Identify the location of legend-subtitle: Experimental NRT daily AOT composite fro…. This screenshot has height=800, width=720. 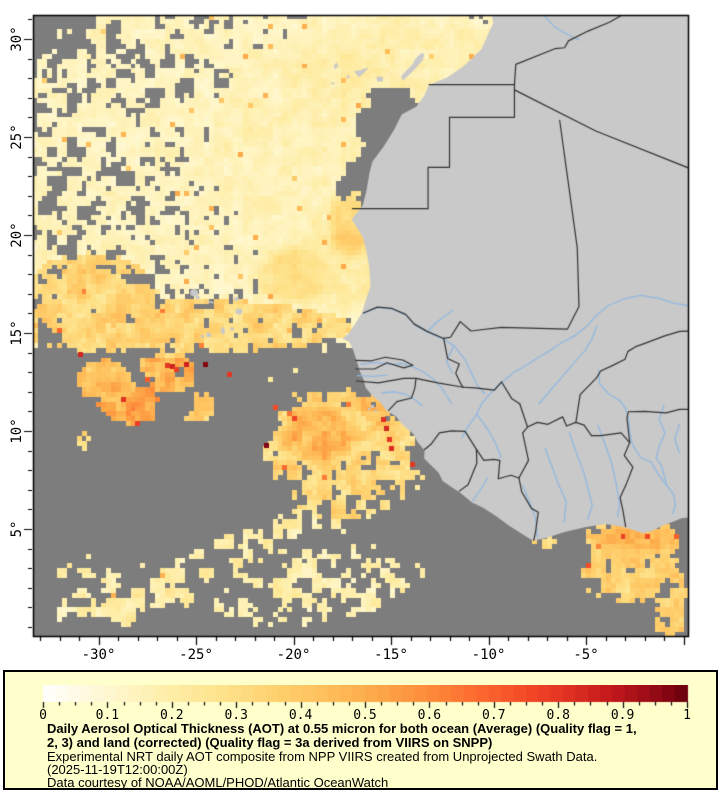
(322, 756).